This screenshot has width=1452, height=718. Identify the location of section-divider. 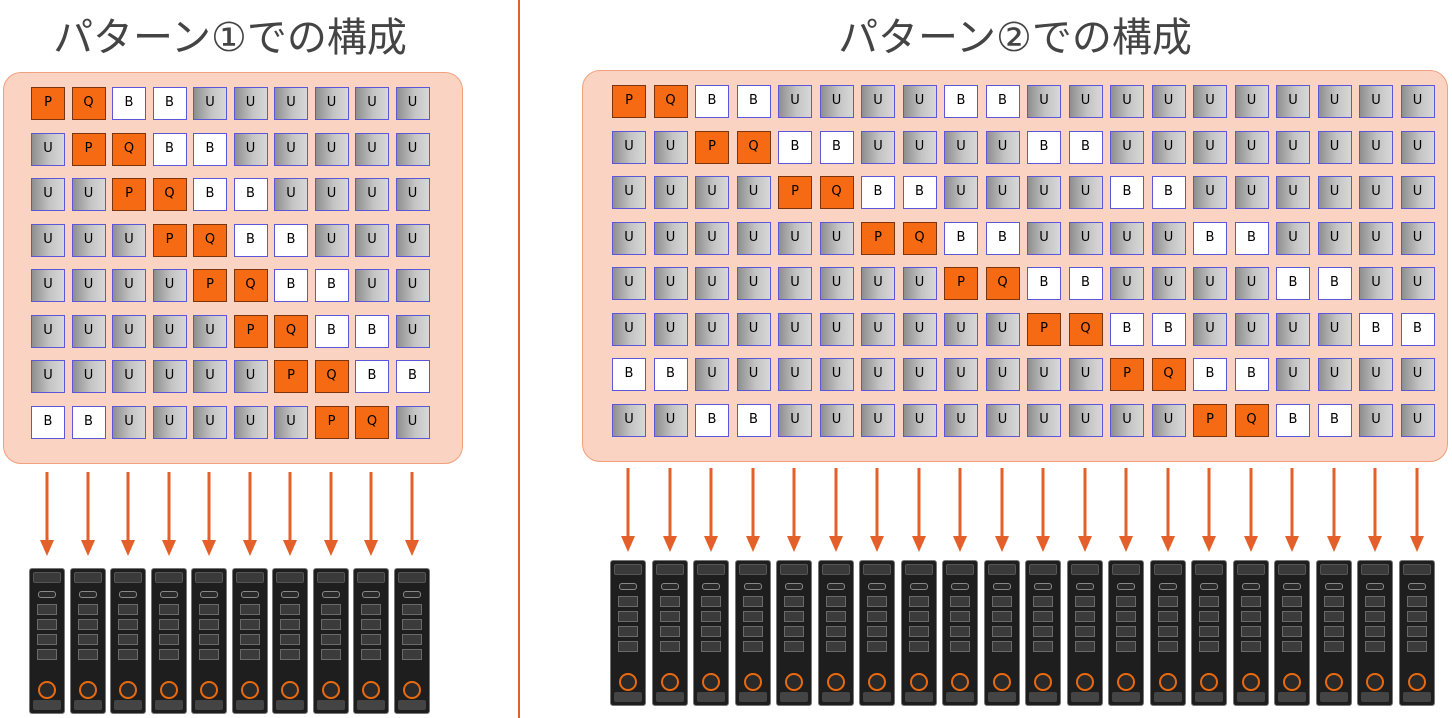
(519, 359).